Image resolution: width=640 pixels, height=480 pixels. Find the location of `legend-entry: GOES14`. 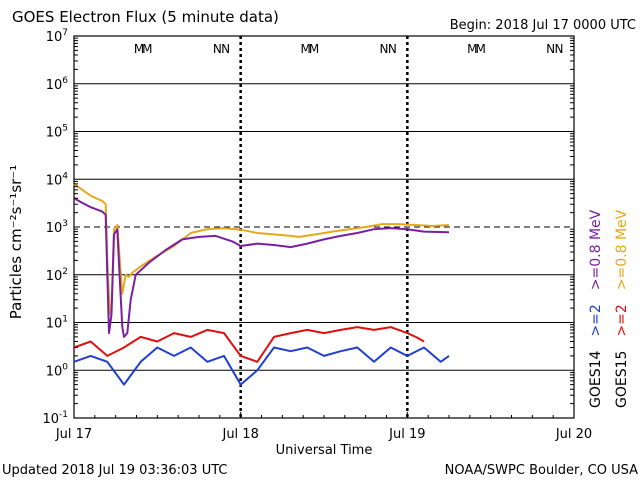

legend-entry: GOES14 is located at coordinates (596, 379).